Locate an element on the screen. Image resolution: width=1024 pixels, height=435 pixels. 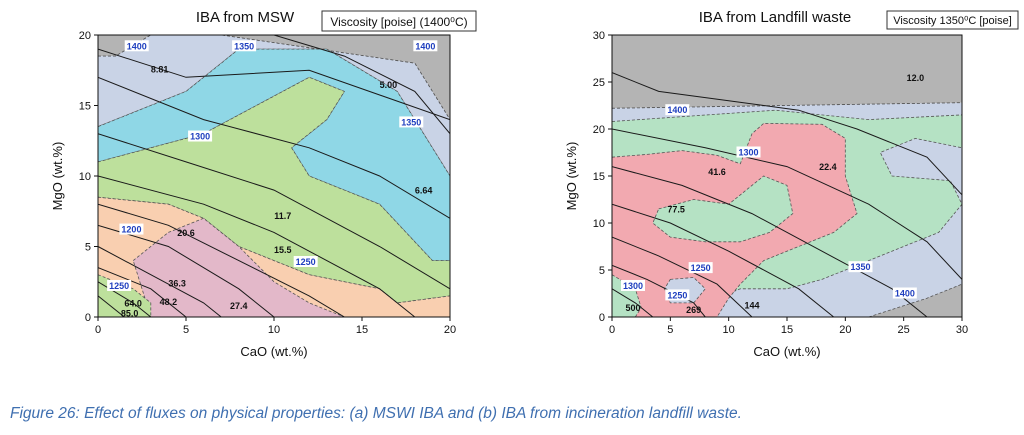
isoline-5.00 is located at coordinates (361, 85).